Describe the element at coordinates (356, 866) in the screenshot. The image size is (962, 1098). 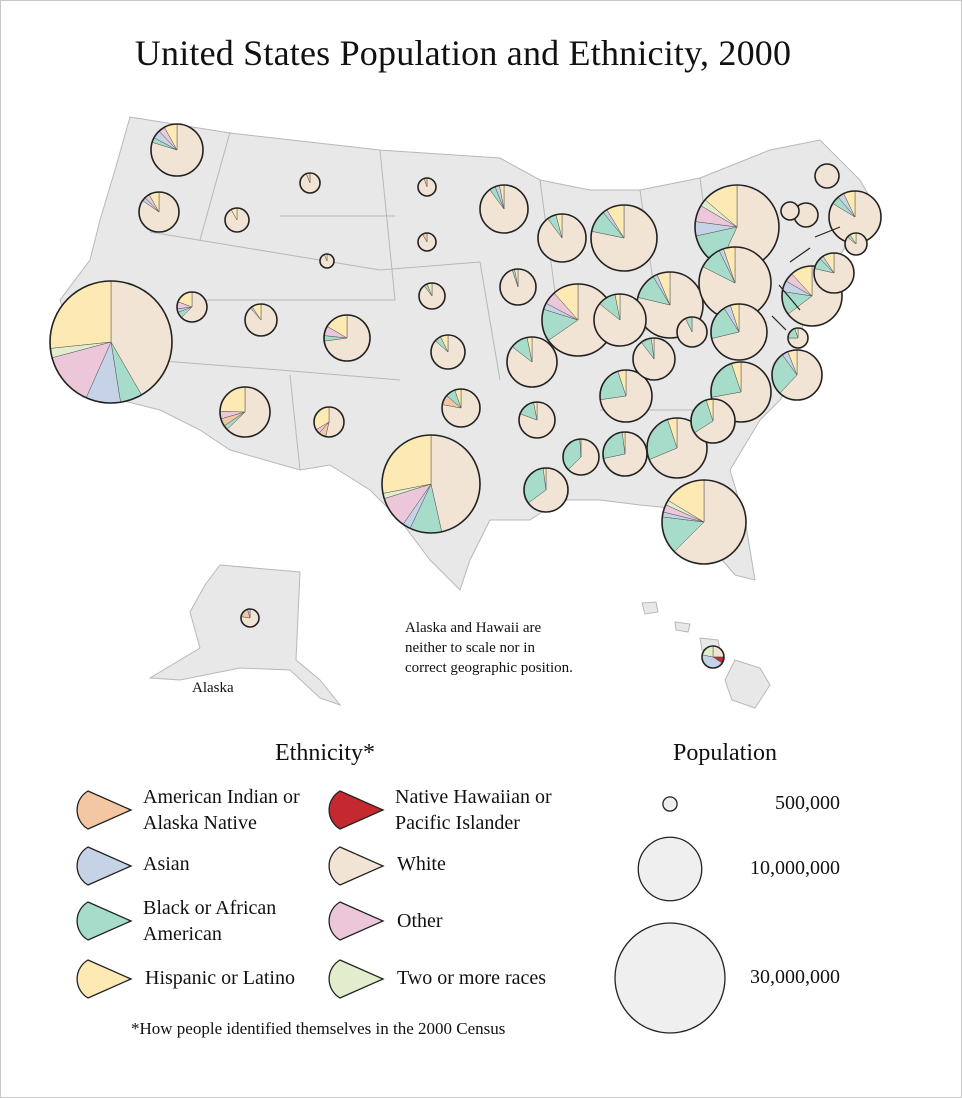
I see `legend-swatch-white-icon` at that location.